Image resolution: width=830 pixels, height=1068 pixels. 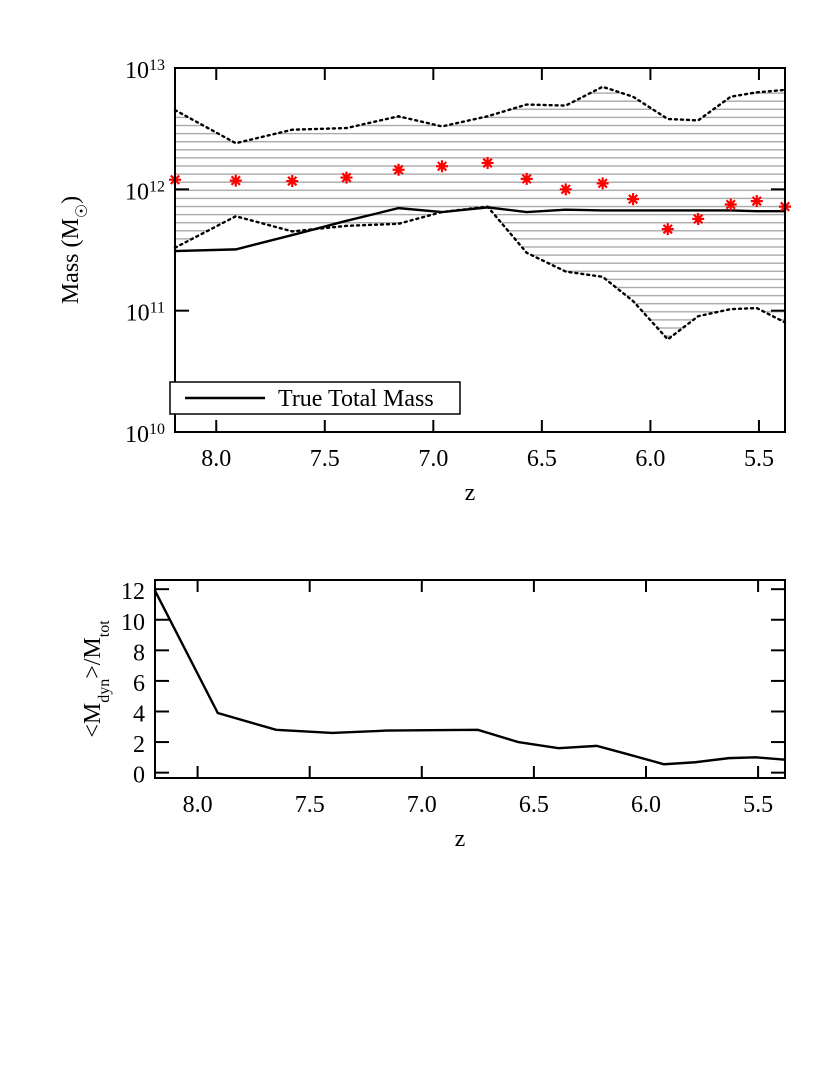 I want to click on plot-frame, so click(x=470, y=679).